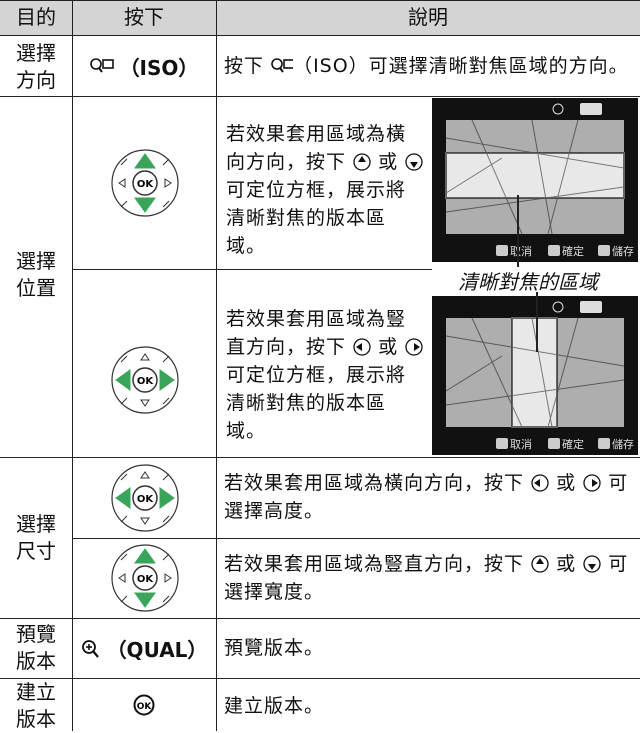  I want to click on description: 若效果套用區域為橫向方向，按下 或 可定位方框，展示將清晰對焦的版本區域。, so click(325, 190).